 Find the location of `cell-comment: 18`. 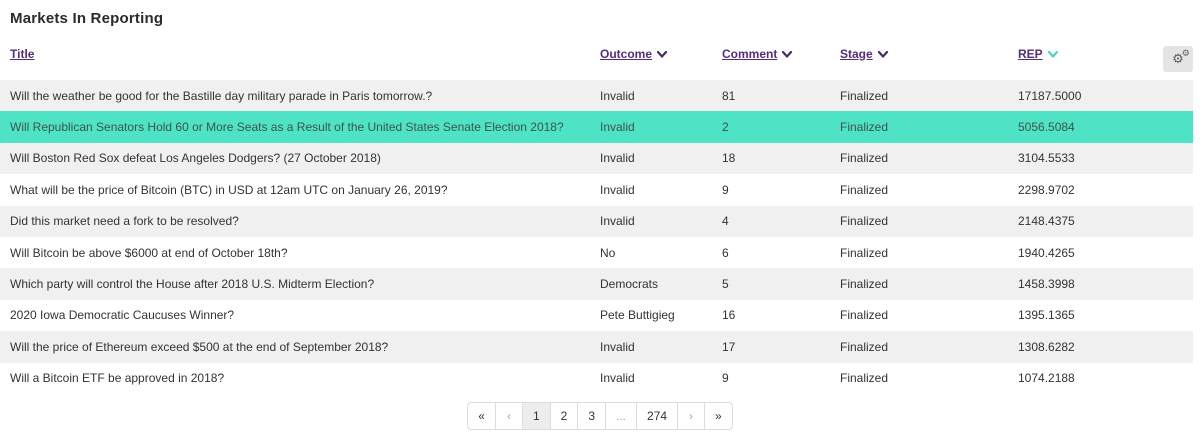

cell-comment: 18 is located at coordinates (729, 158).